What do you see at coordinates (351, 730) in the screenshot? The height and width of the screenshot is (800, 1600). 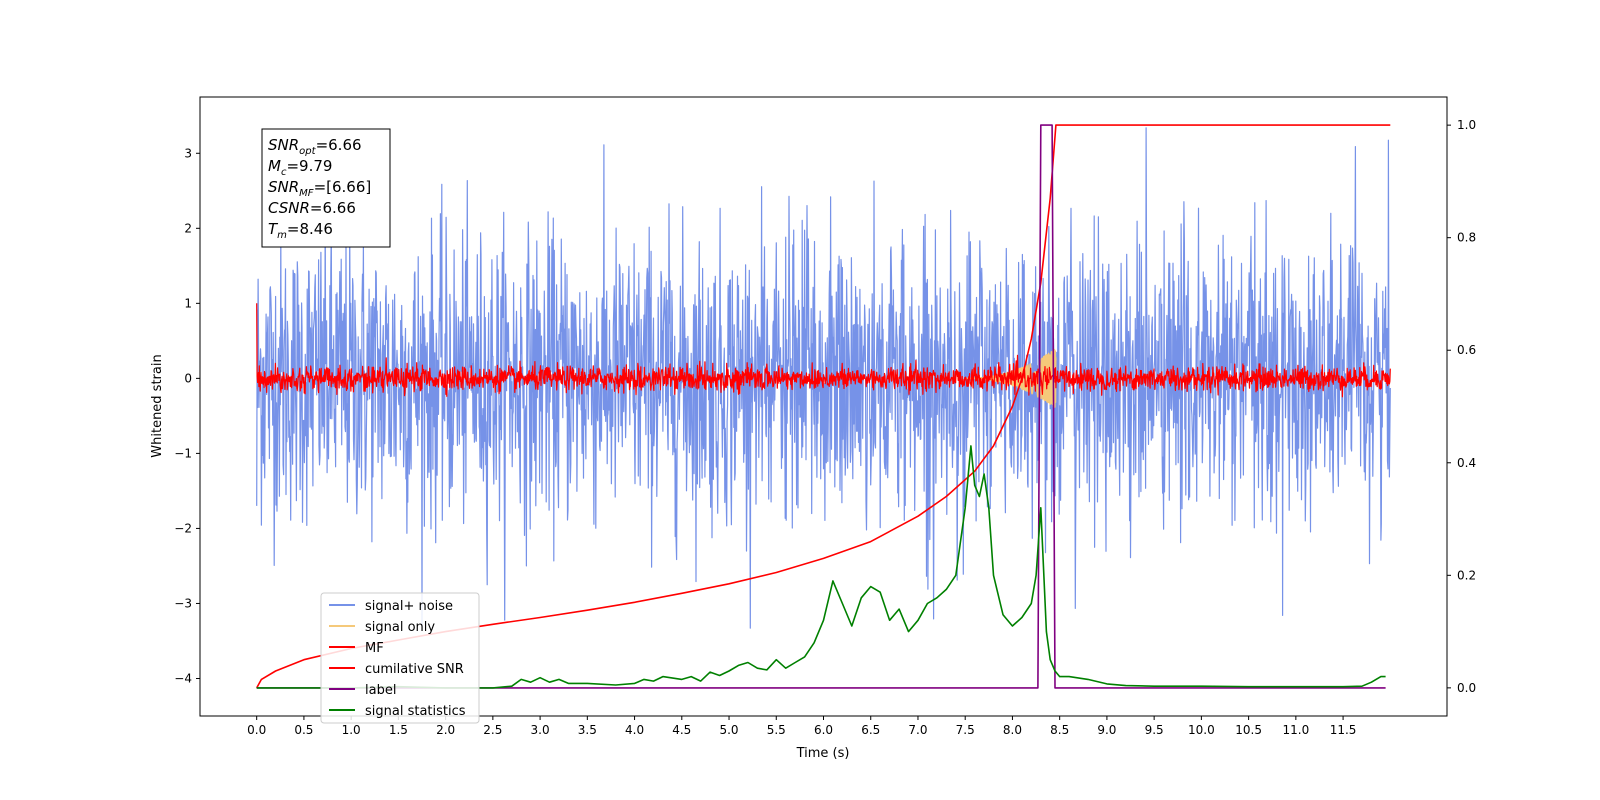 I see `x-tick-label: 1.0` at bounding box center [351, 730].